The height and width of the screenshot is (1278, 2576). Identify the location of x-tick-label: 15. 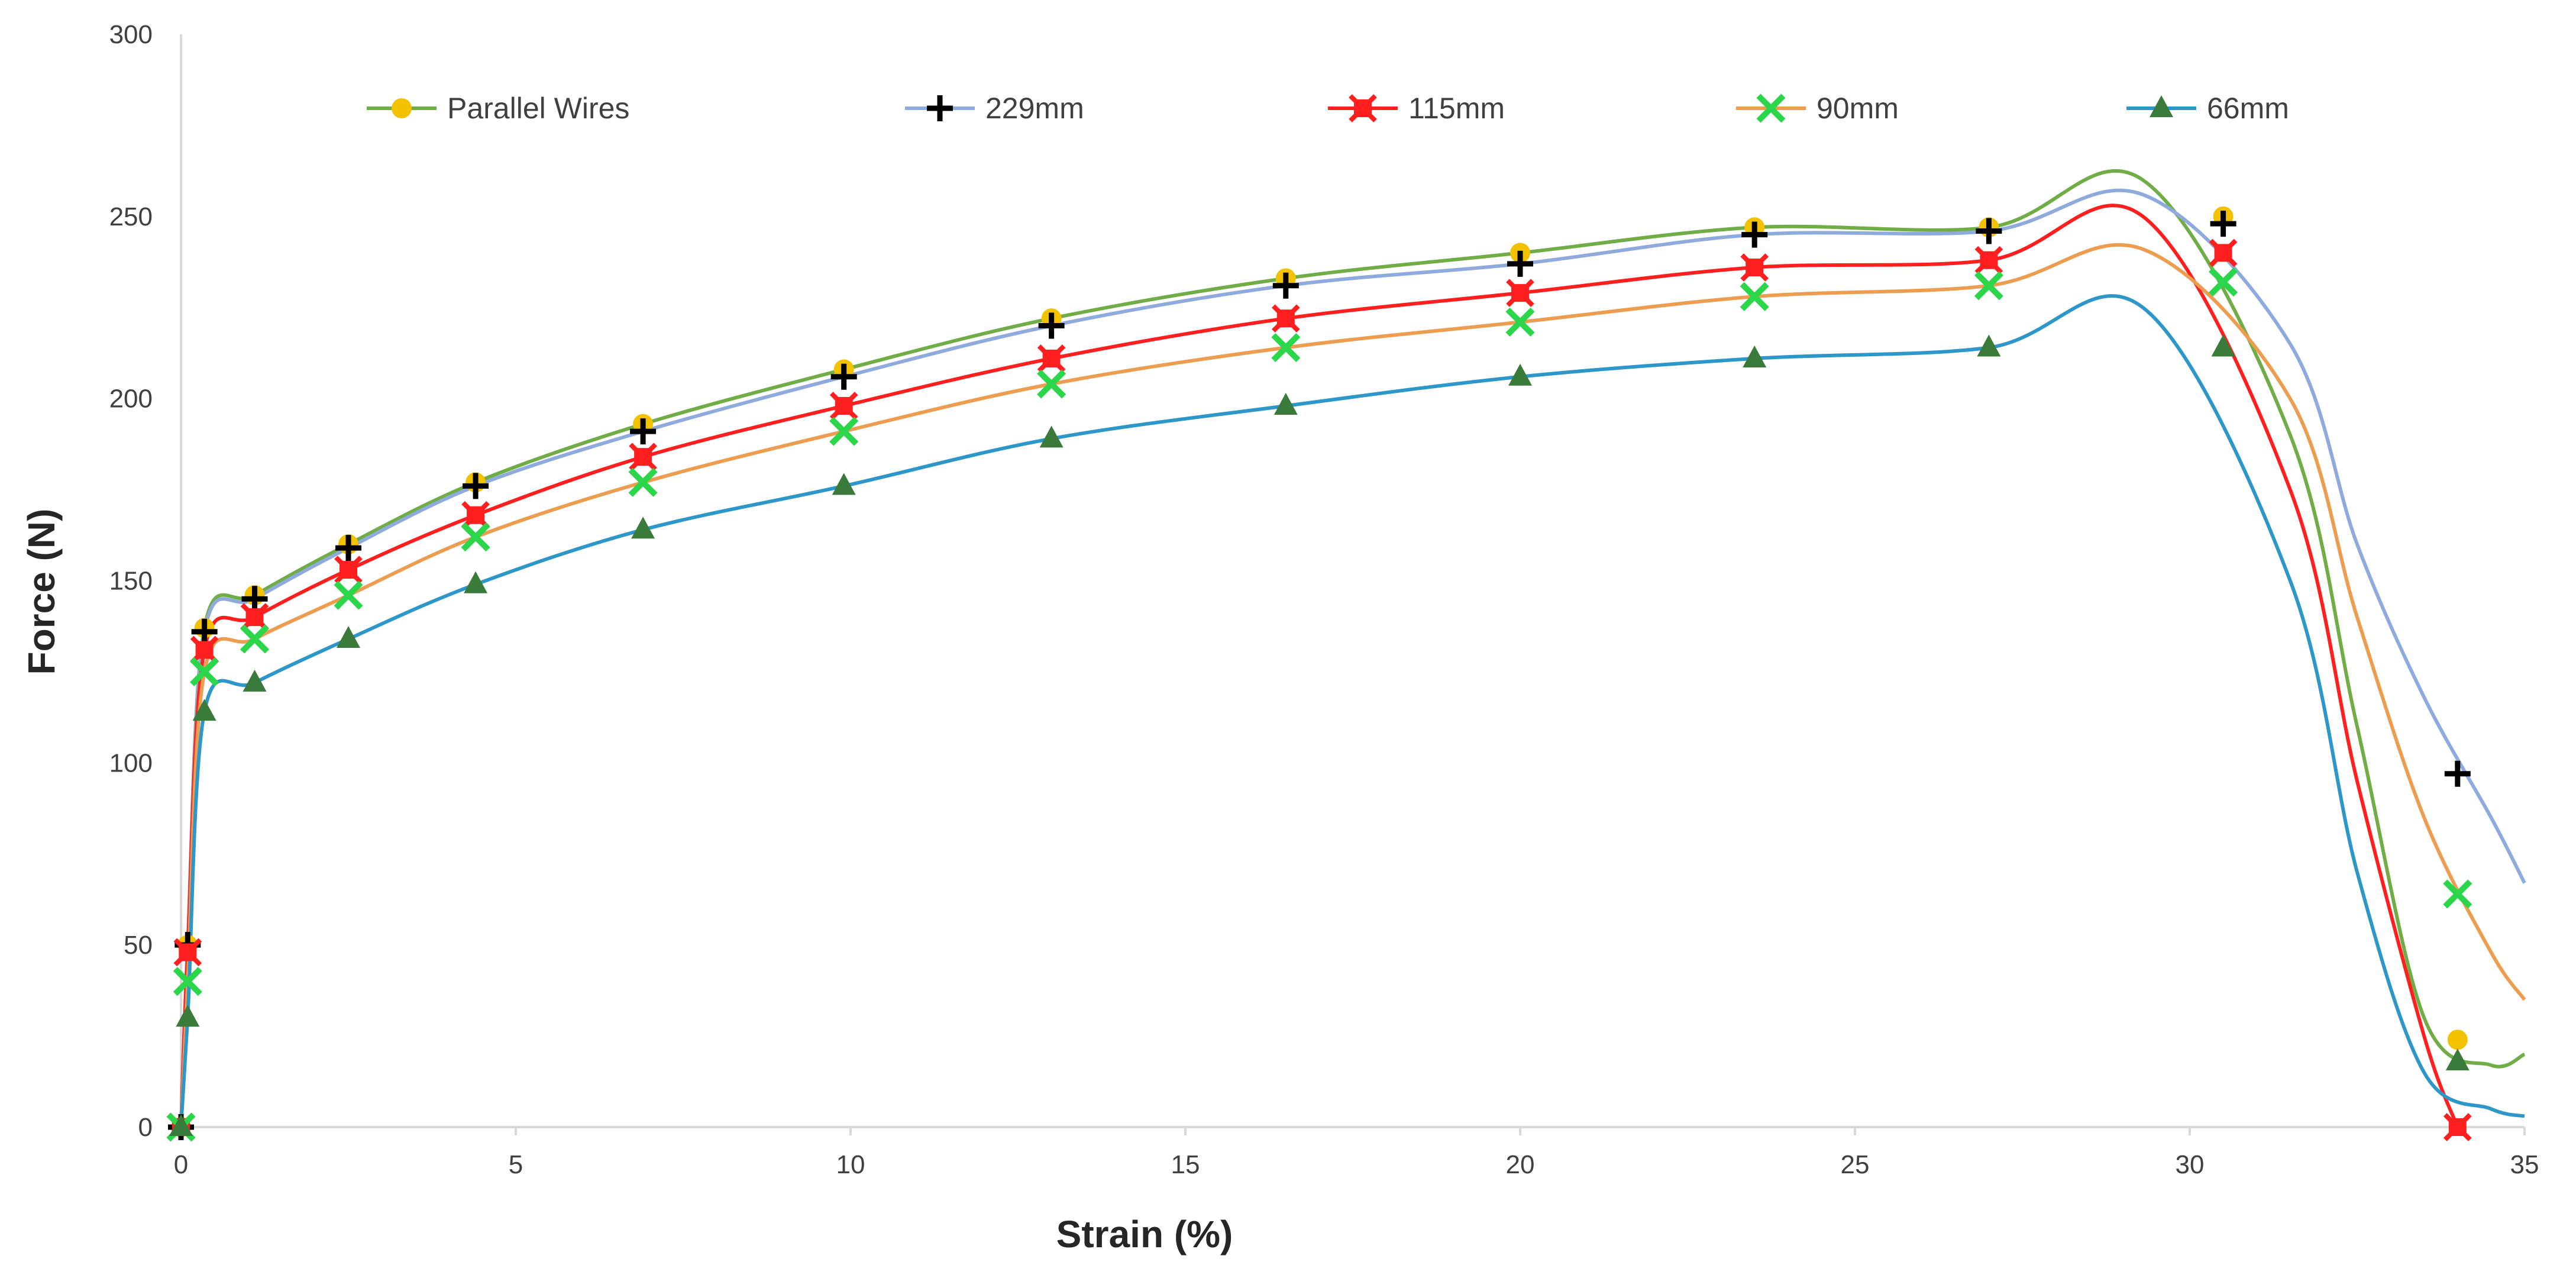
(1185, 1164).